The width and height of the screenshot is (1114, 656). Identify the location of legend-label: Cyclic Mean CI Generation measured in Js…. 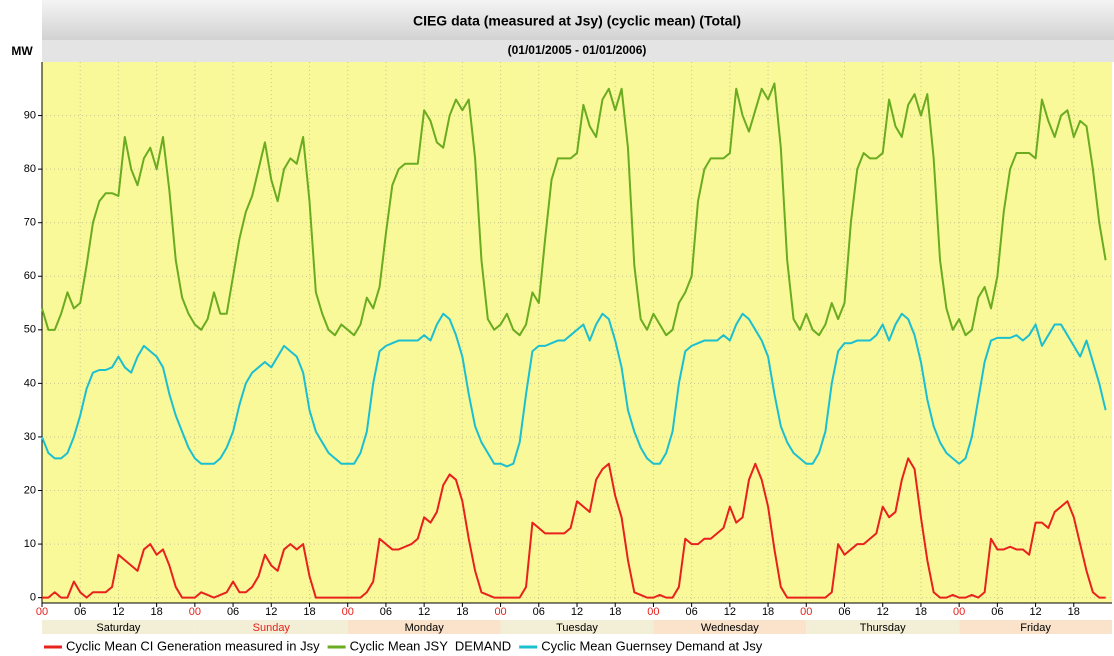
(193, 645).